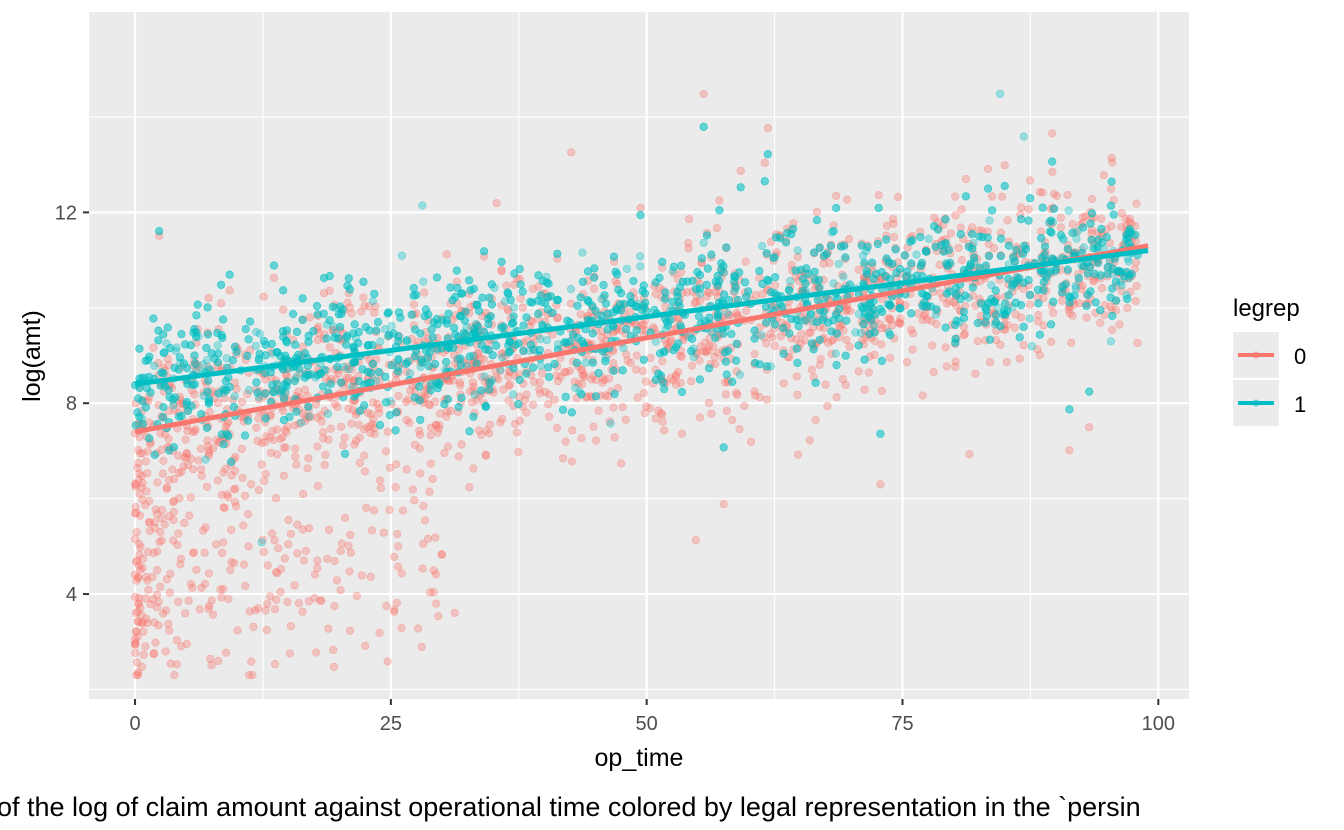  Describe the element at coordinates (71, 404) in the screenshot. I see `y-tick-label: 8` at that location.